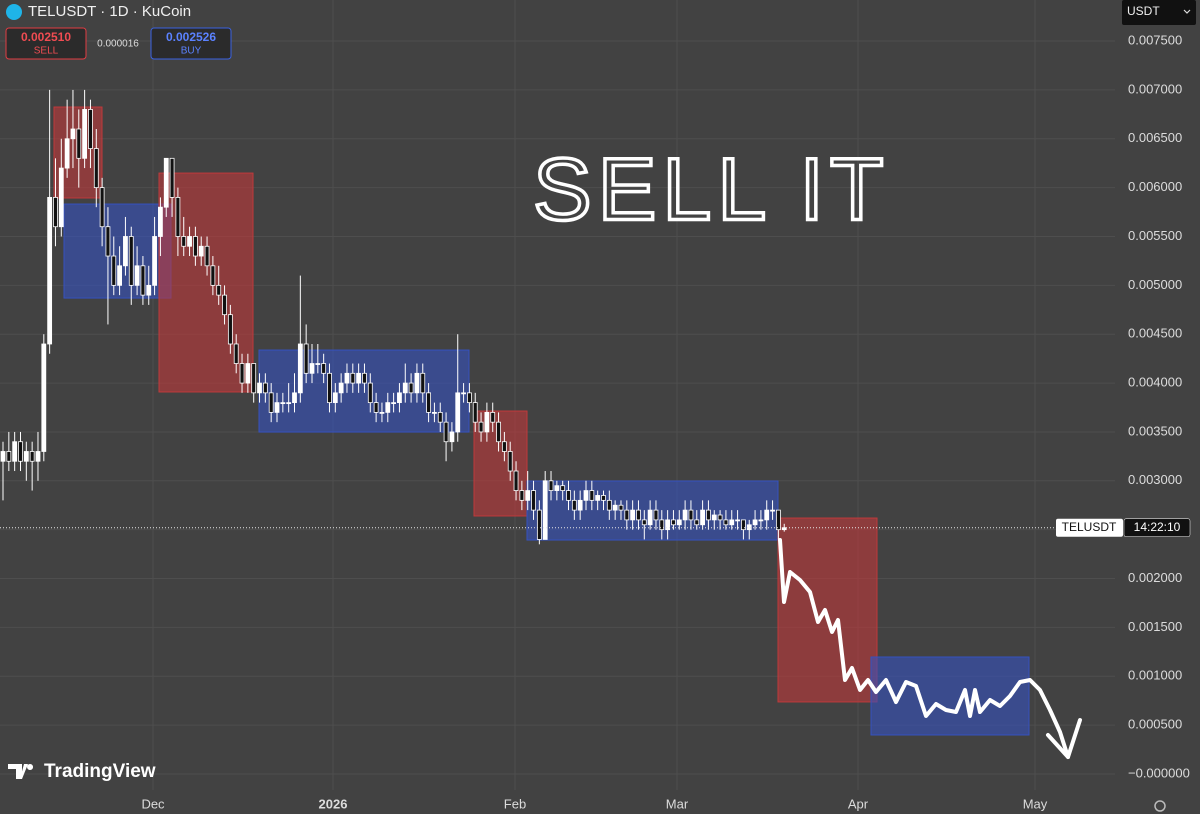 This screenshot has height=814, width=1200. I want to click on y-tick-label: 0.006500, so click(1155, 137).